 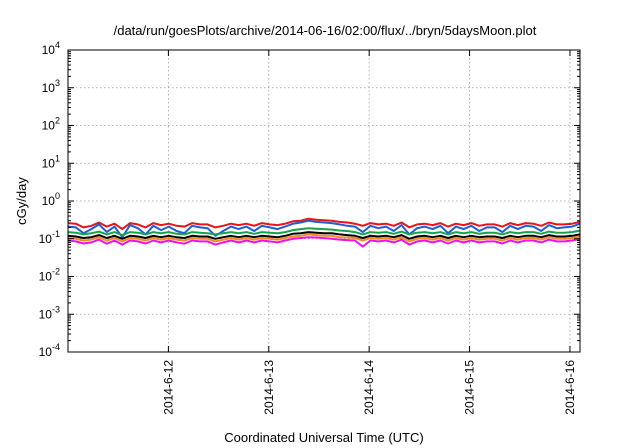 What do you see at coordinates (168, 387) in the screenshot?
I see `x-tick-label: 2014-6-12` at bounding box center [168, 387].